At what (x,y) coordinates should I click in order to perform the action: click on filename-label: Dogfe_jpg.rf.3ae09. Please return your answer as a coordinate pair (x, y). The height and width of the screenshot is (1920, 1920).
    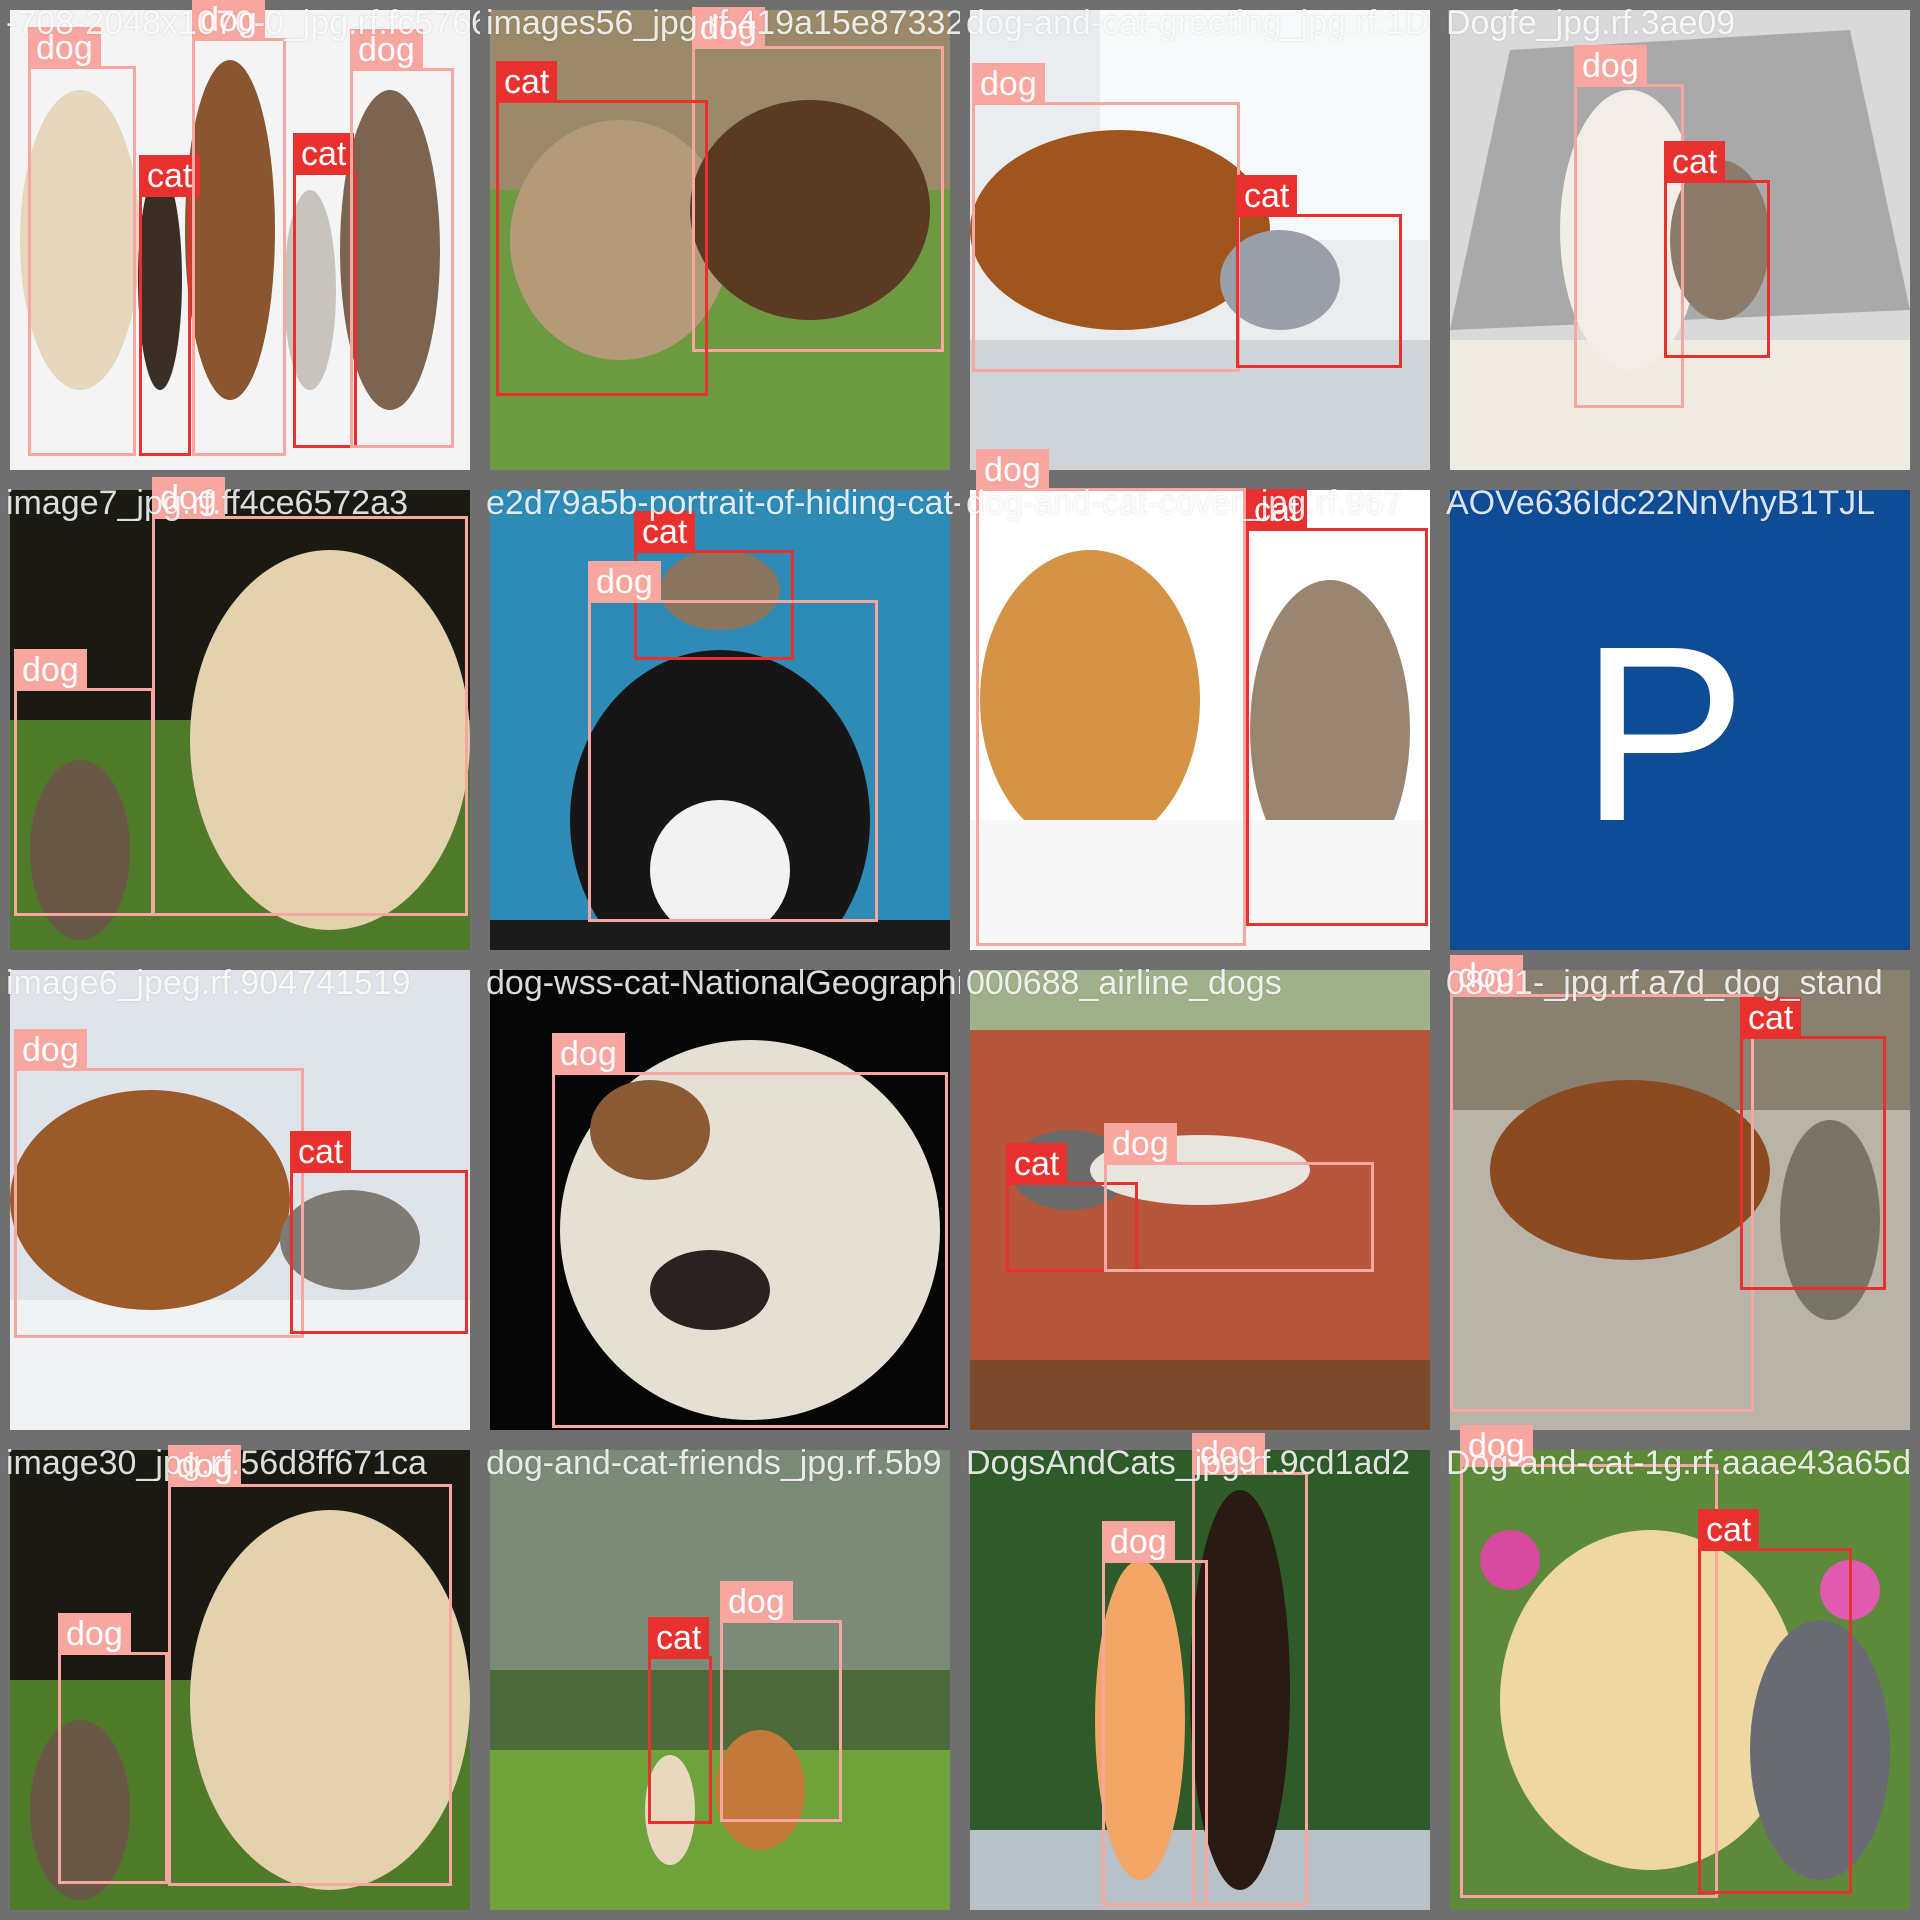
    Looking at the image, I should click on (1591, 23).